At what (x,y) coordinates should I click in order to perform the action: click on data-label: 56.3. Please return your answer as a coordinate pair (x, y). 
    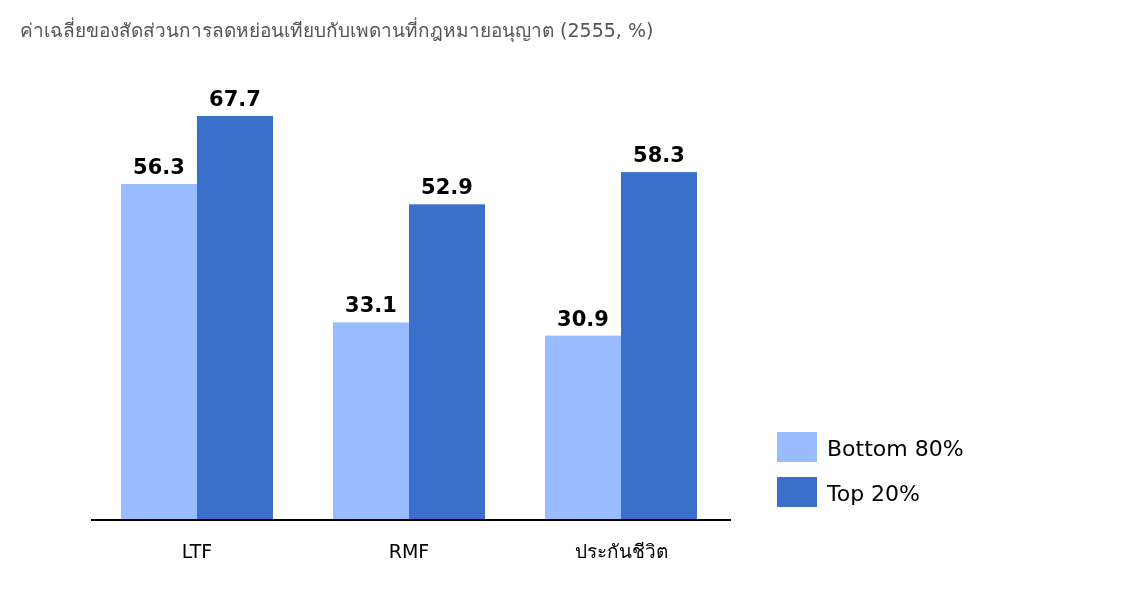
    Looking at the image, I should click on (159, 167).